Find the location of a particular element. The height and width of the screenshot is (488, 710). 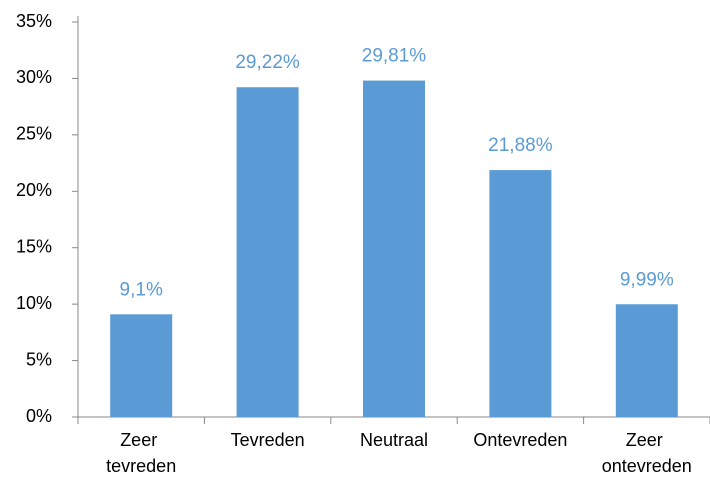

y-tick-label: 30% is located at coordinates (34, 77).